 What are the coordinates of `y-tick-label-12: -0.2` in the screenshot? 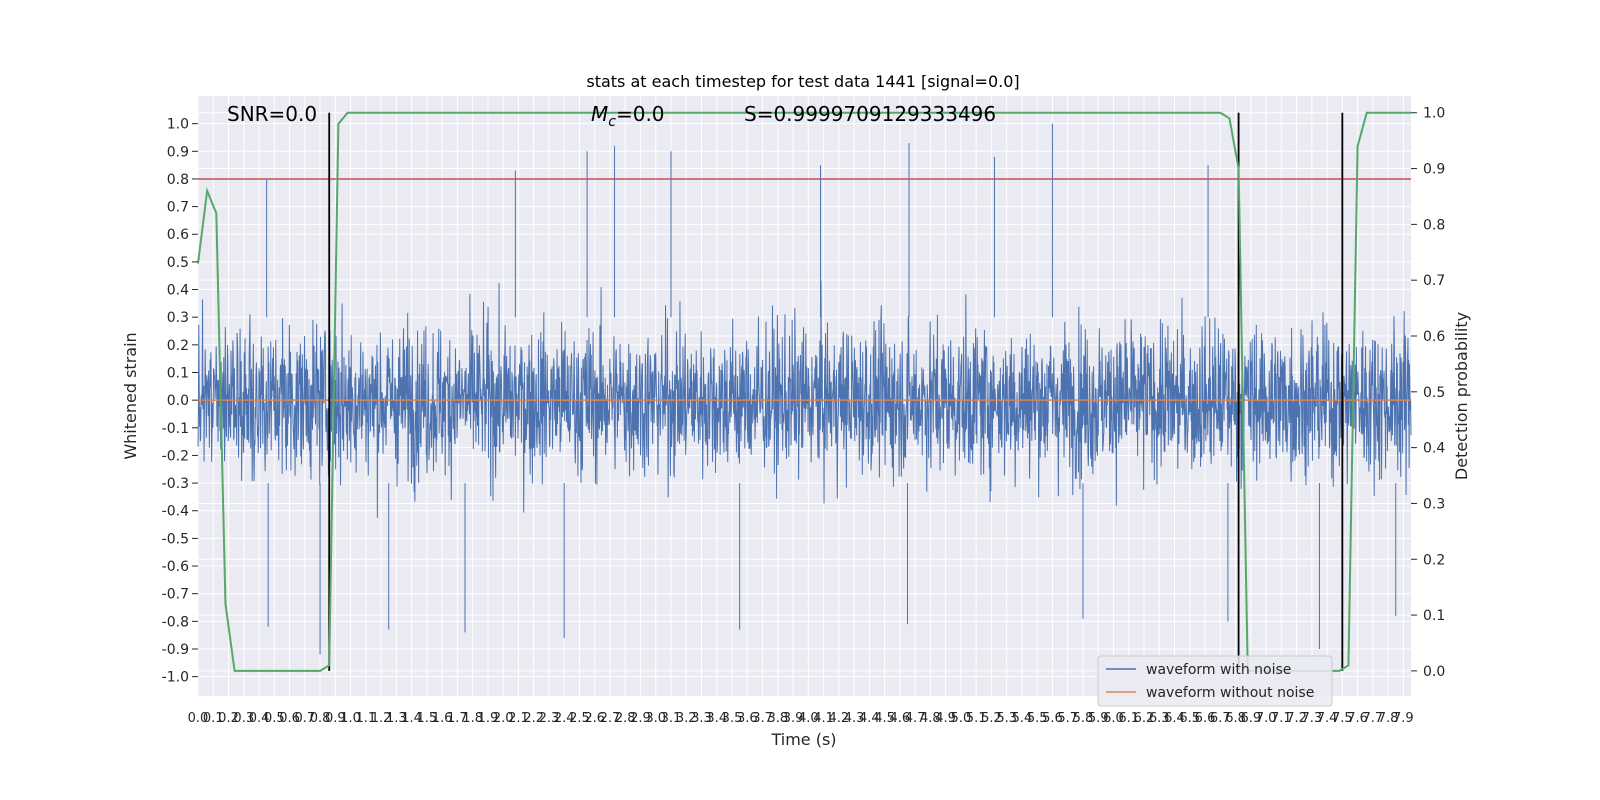 It's located at (175, 456).